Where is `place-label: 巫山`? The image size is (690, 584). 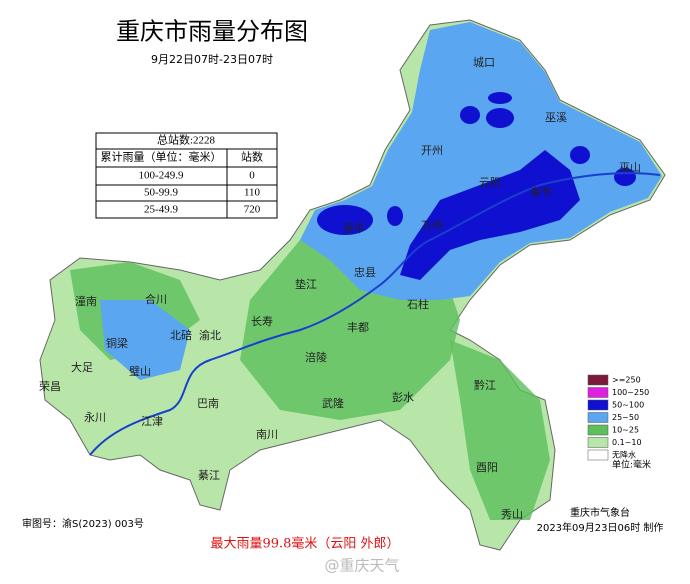 place-label: 巫山 is located at coordinates (630, 167).